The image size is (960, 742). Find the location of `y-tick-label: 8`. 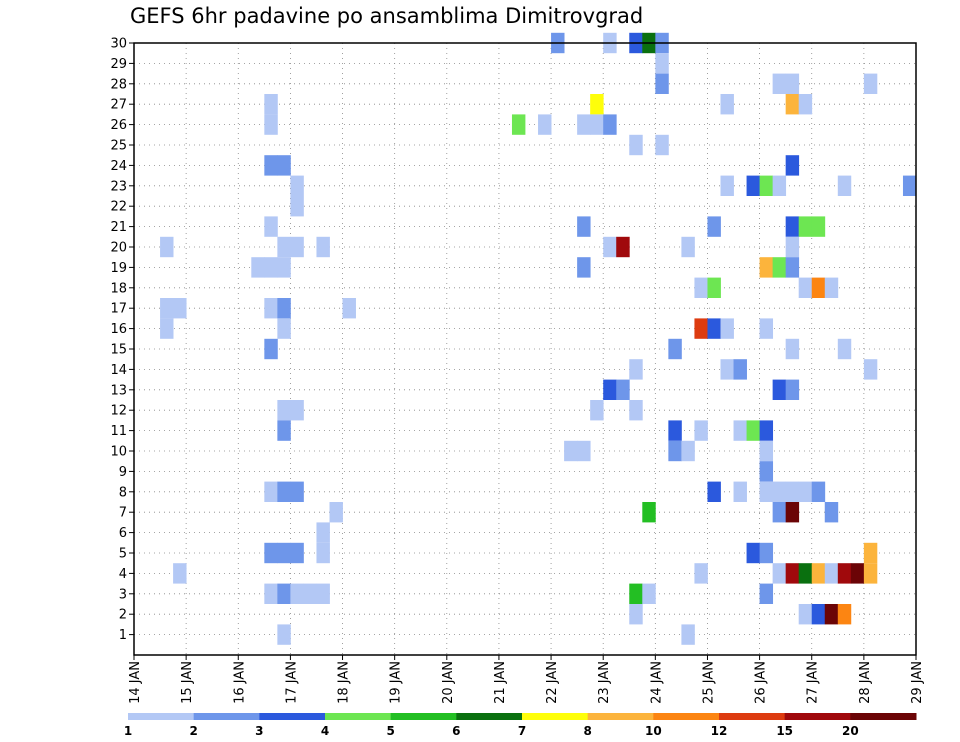

y-tick-label: 8 is located at coordinates (123, 492).